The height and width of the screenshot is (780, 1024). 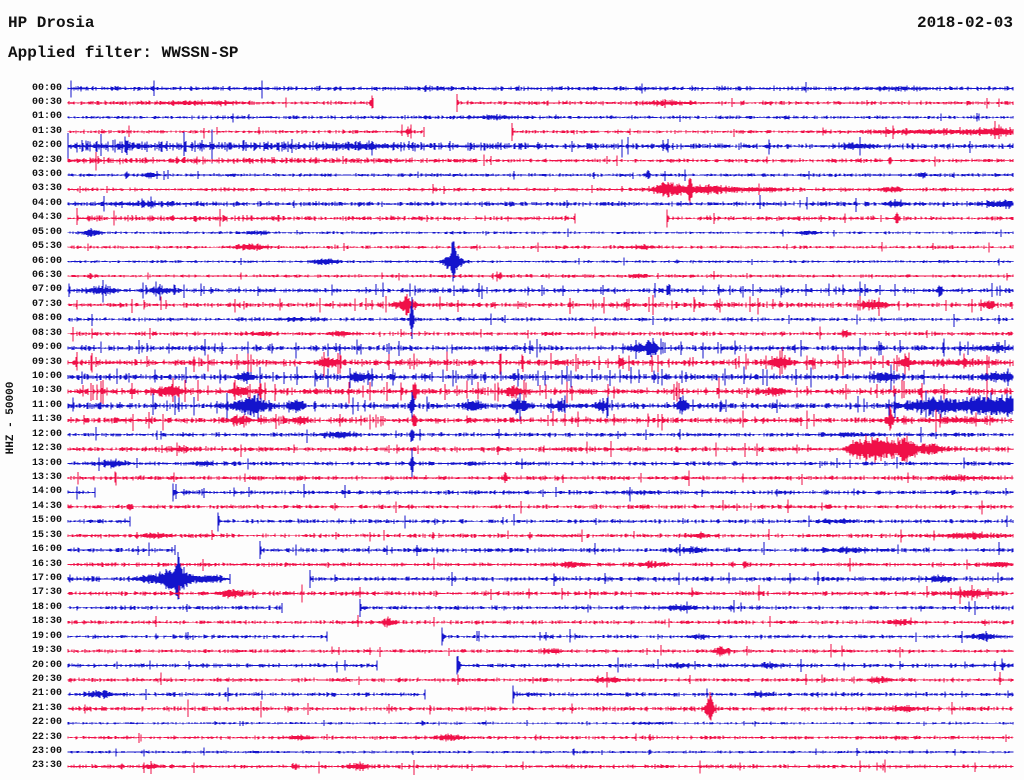 What do you see at coordinates (46, 578) in the screenshot?
I see `time-label: 17:00` at bounding box center [46, 578].